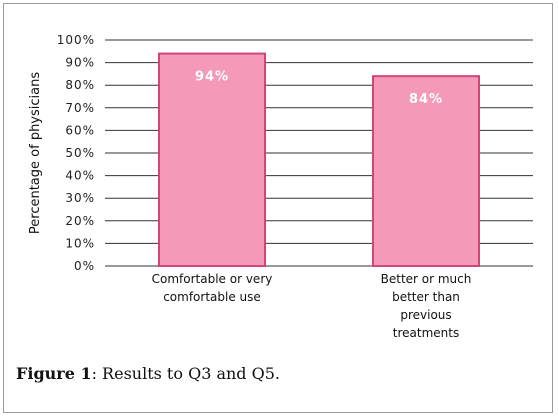 The height and width of the screenshot is (419, 559). Describe the element at coordinates (80, 130) in the screenshot. I see `y-tick-label: 60%` at that location.